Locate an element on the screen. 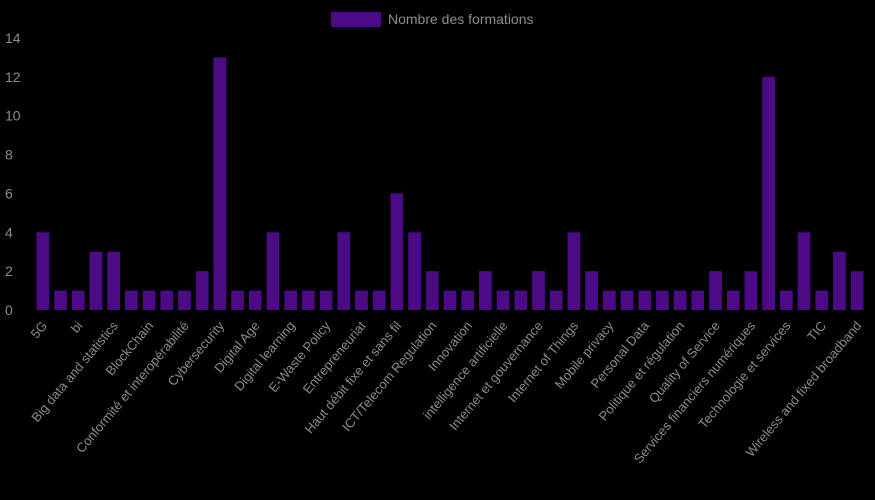 This screenshot has width=875, height=500. x-tick-label: Entrepreneuriat is located at coordinates (334, 357).